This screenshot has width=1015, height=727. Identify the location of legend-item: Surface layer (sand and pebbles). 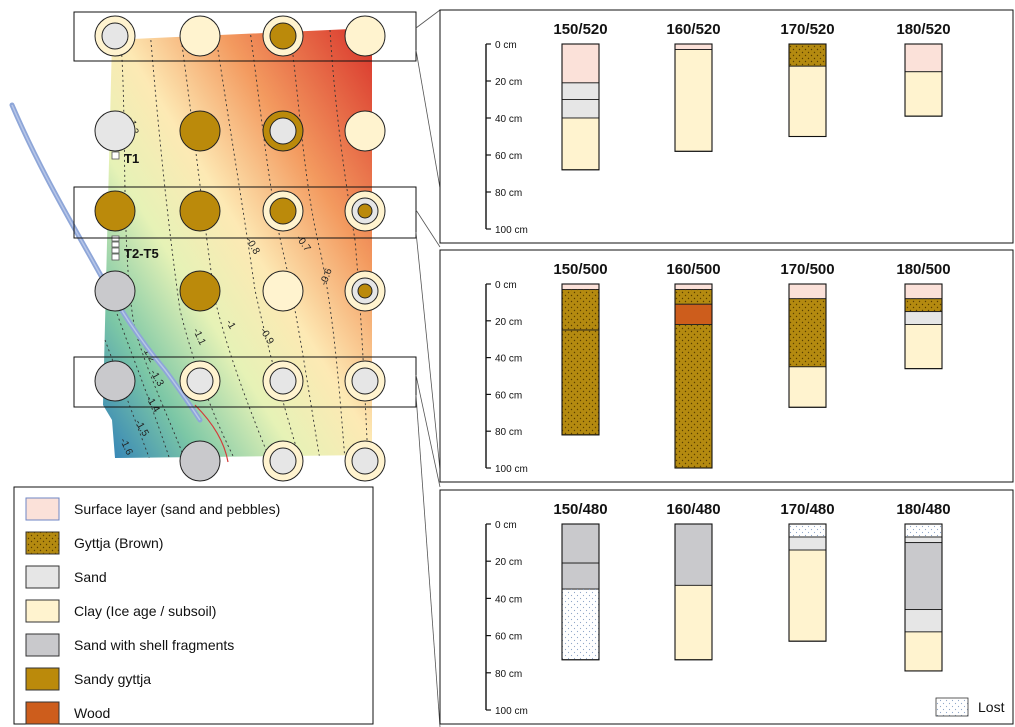
(152, 509).